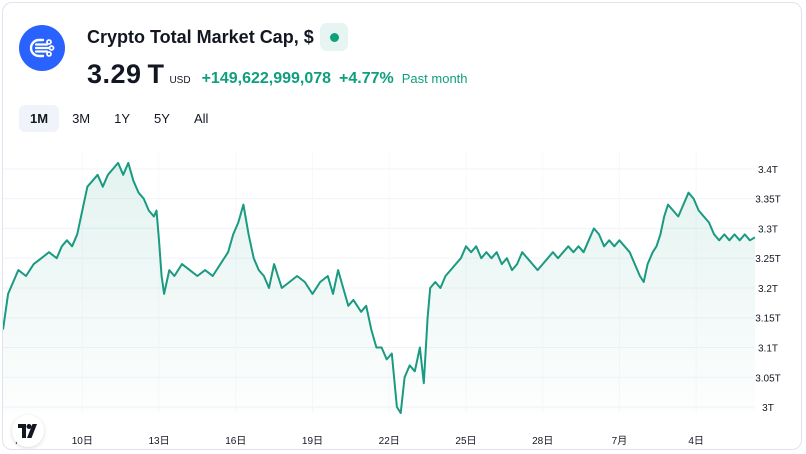  Describe the element at coordinates (768, 319) in the screenshot. I see `y-tick-label: 3.15T` at that location.